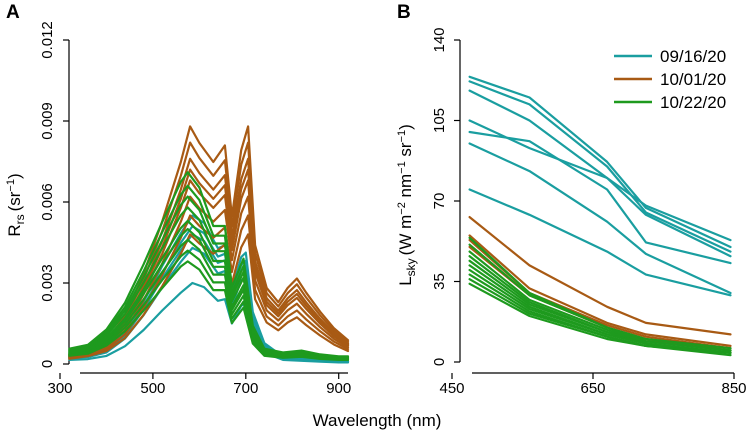  What do you see at coordinates (451, 388) in the screenshot?
I see `panel-b-x-tick-label: 450` at bounding box center [451, 388].